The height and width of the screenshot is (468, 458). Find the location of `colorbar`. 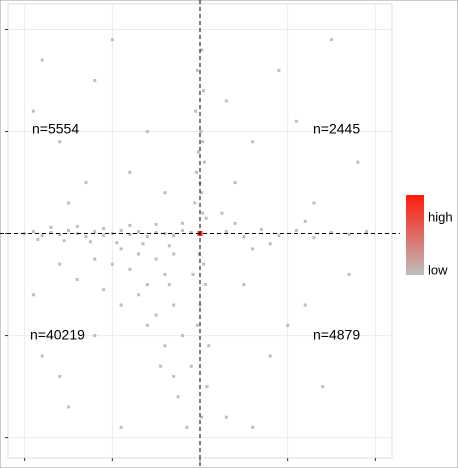

colorbar is located at coordinates (415, 235).